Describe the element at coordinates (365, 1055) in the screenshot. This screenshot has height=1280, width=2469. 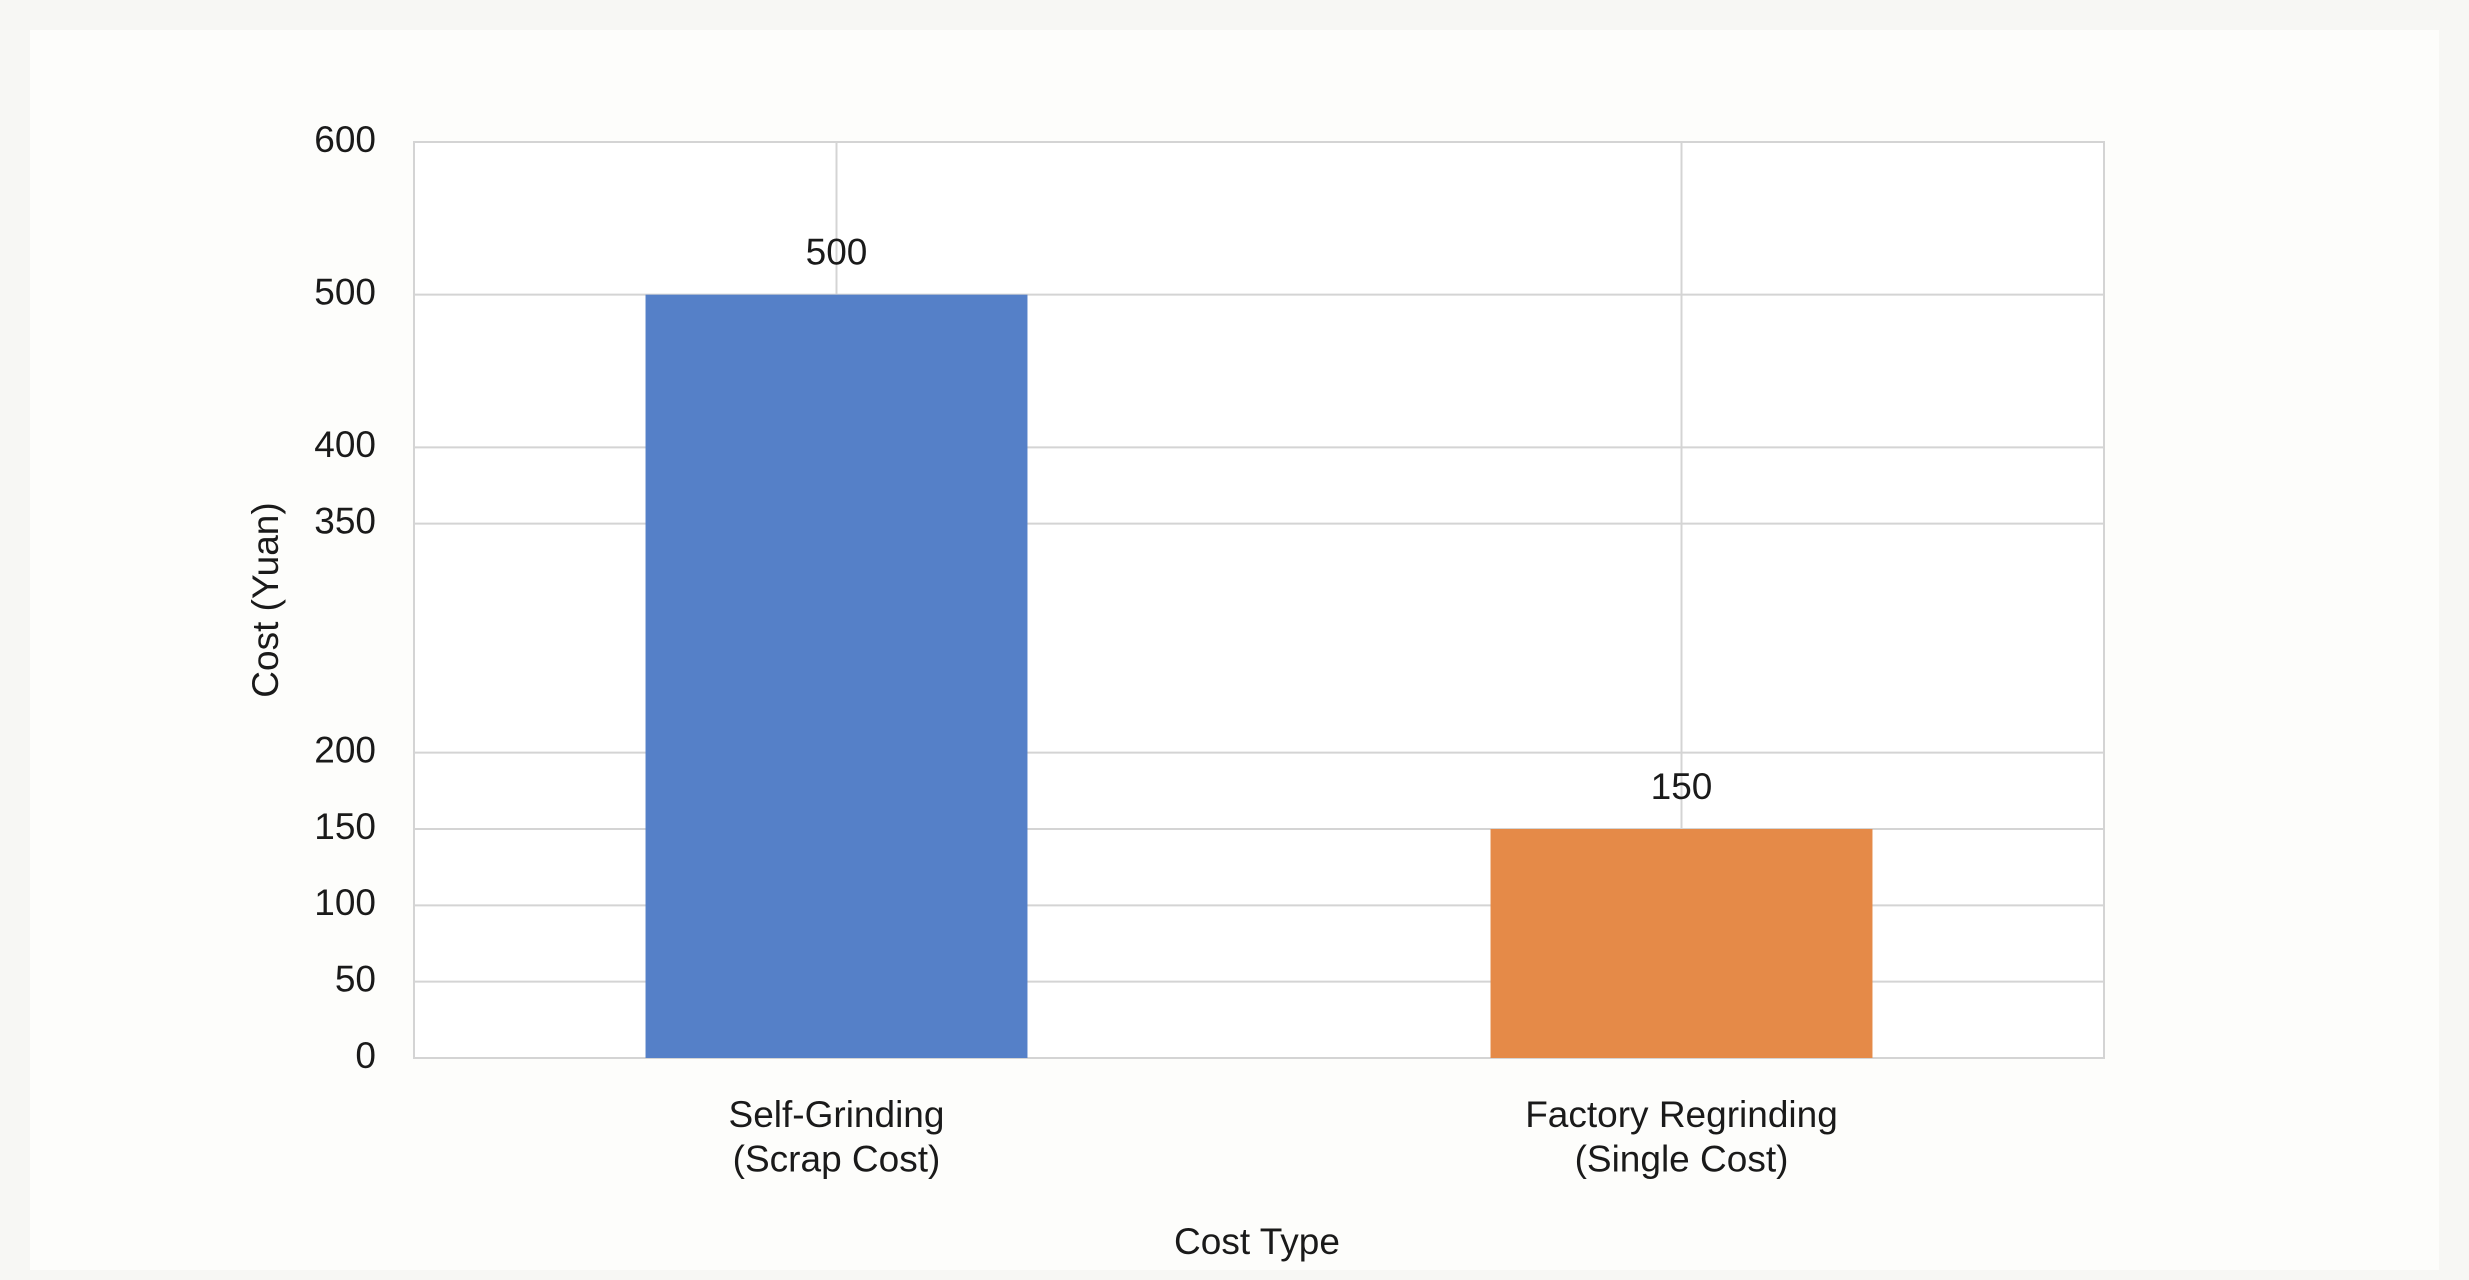
I see `y-tick-label: 0` at that location.